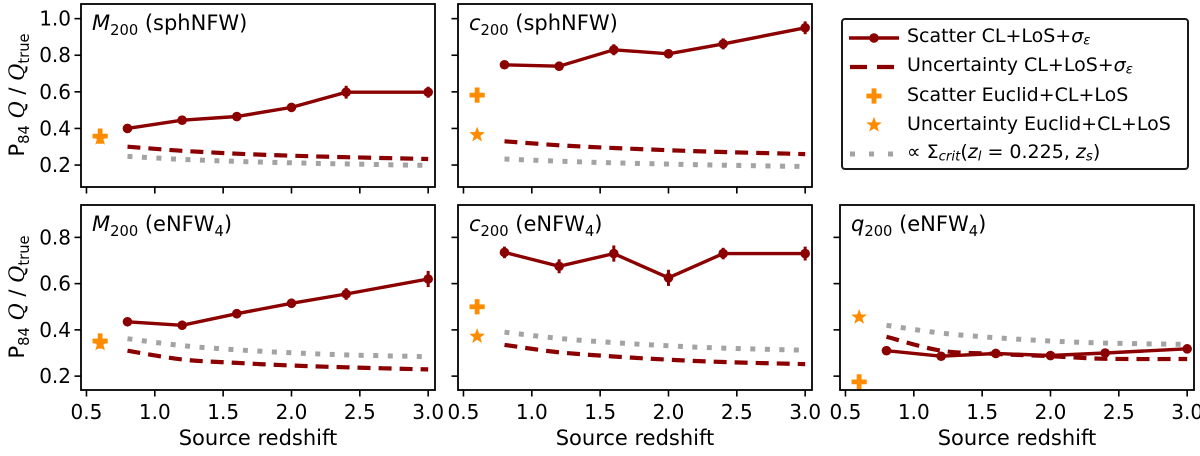  Describe the element at coordinates (1087, 41) in the screenshot. I see `text-segment: ε` at that location.